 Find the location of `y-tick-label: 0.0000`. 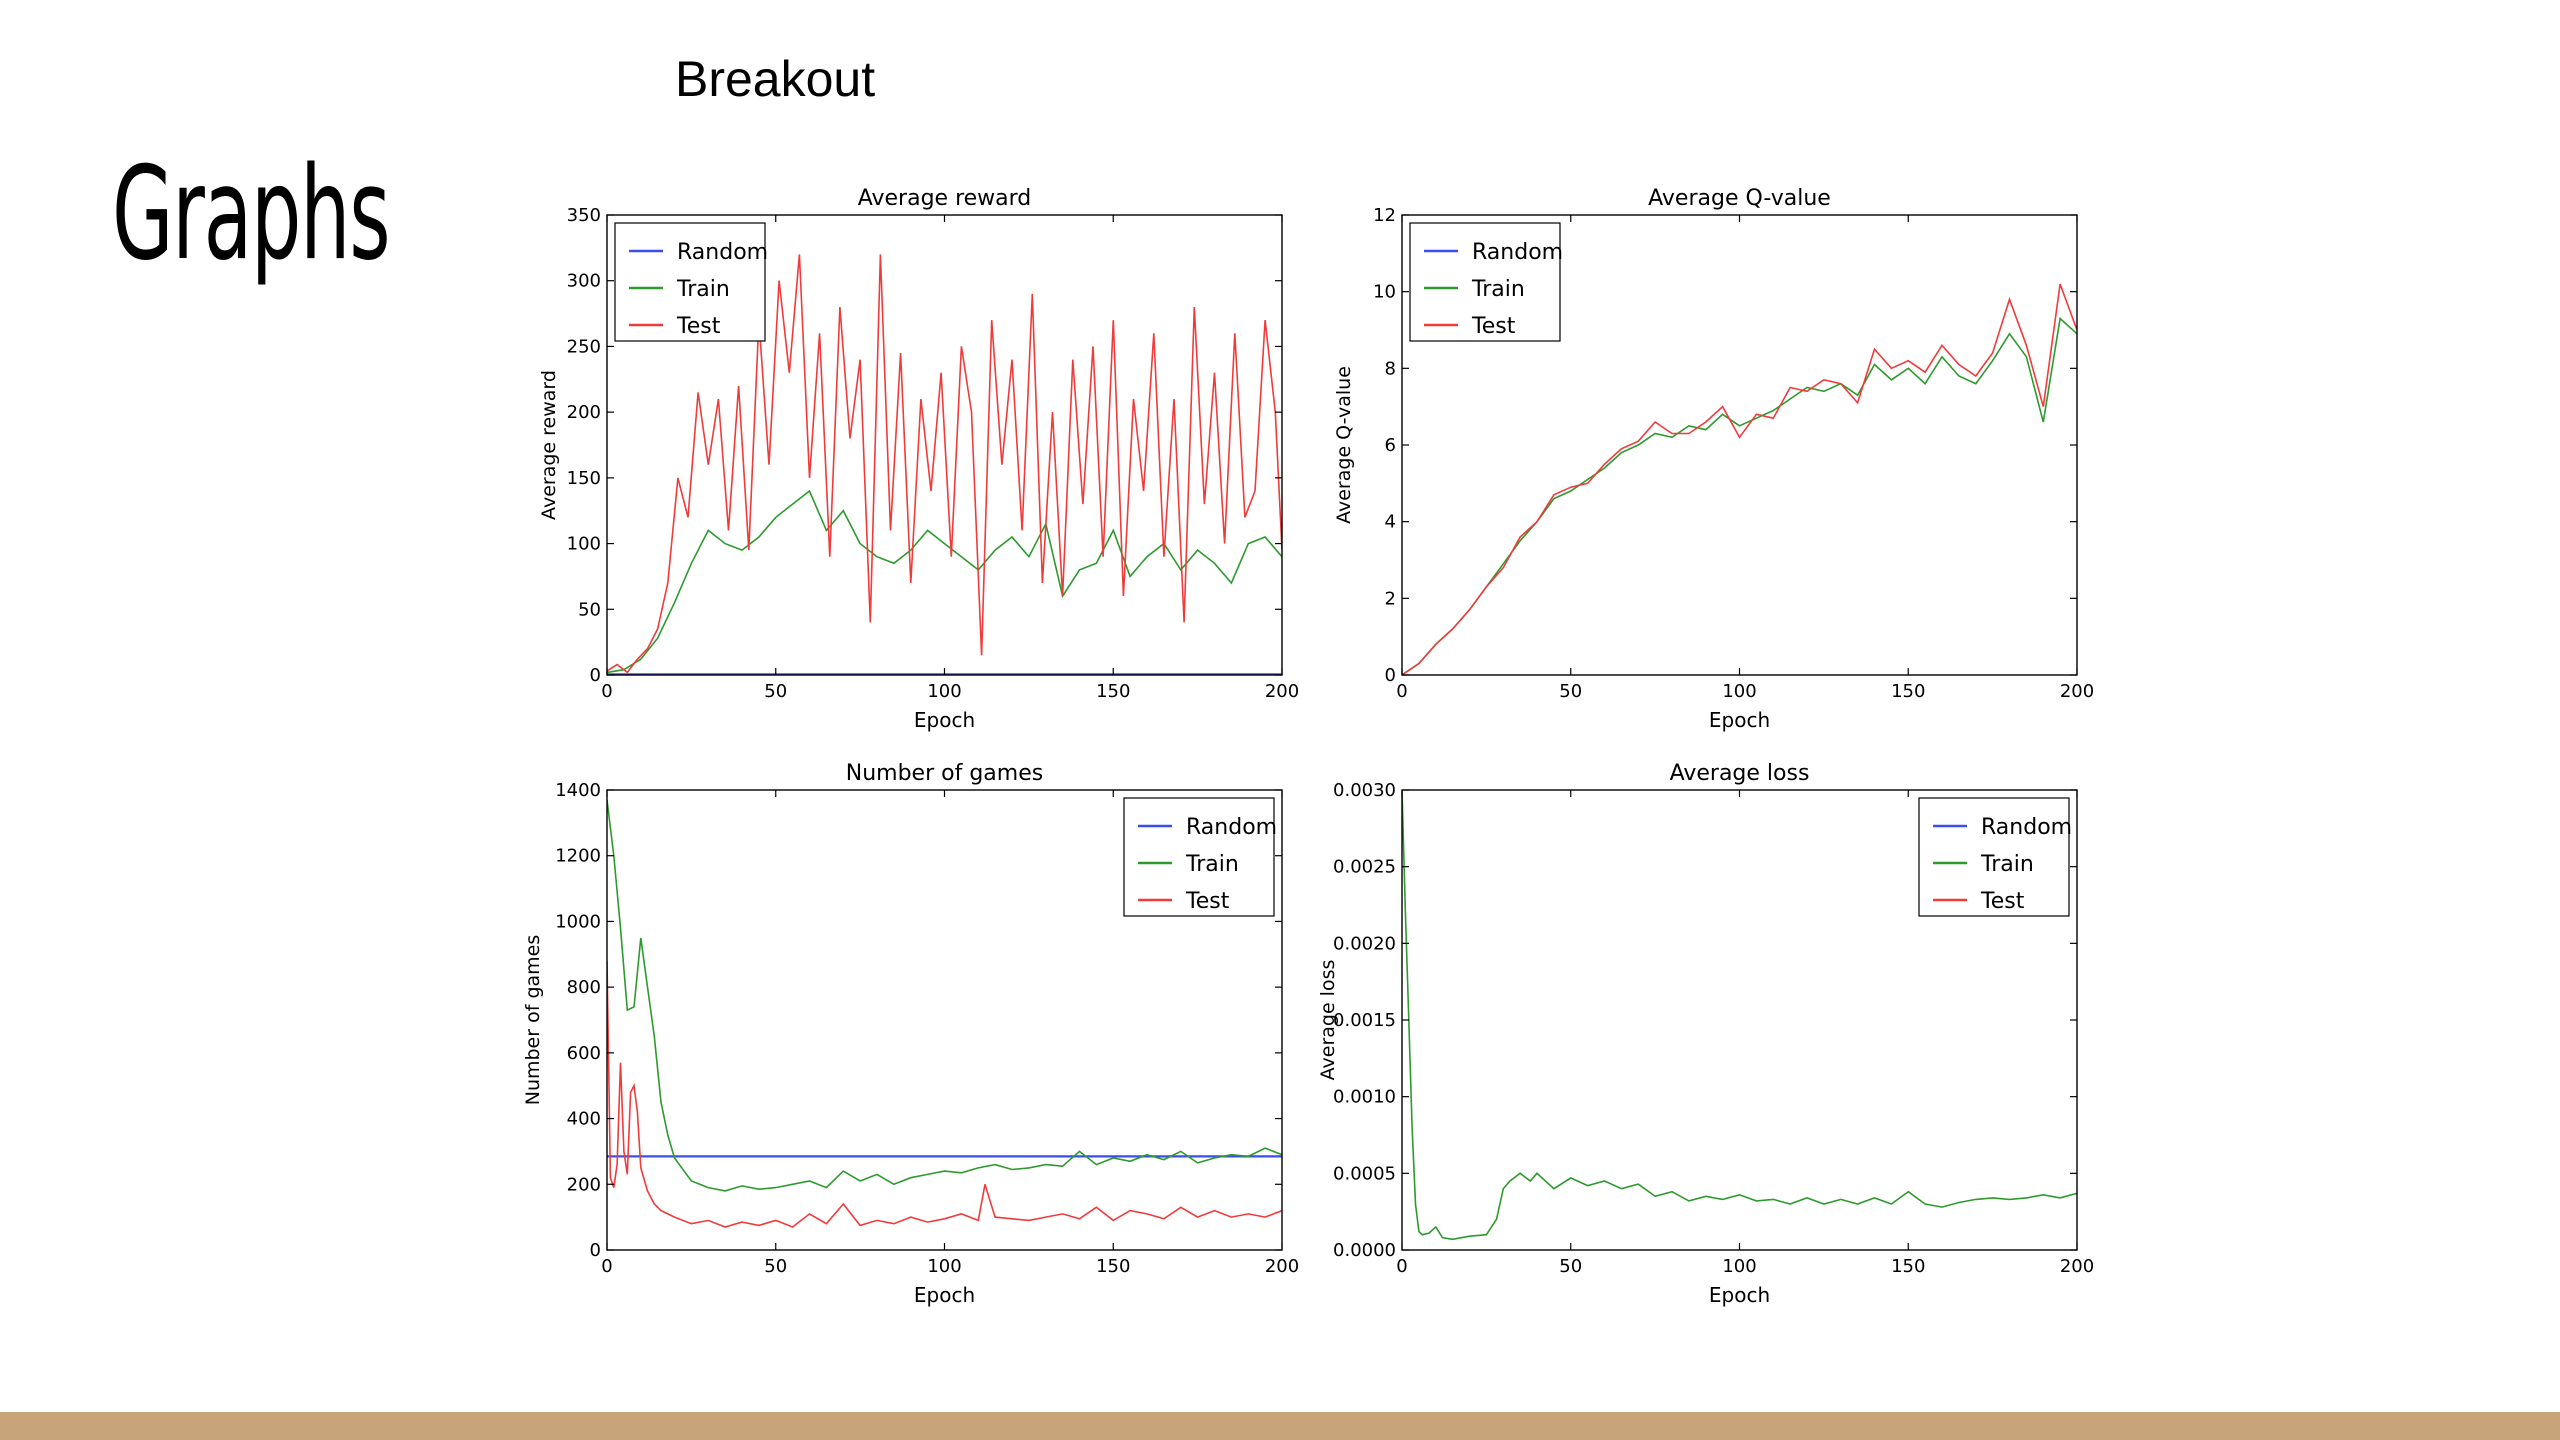

y-tick-label: 0.0000 is located at coordinates (1364, 1250).